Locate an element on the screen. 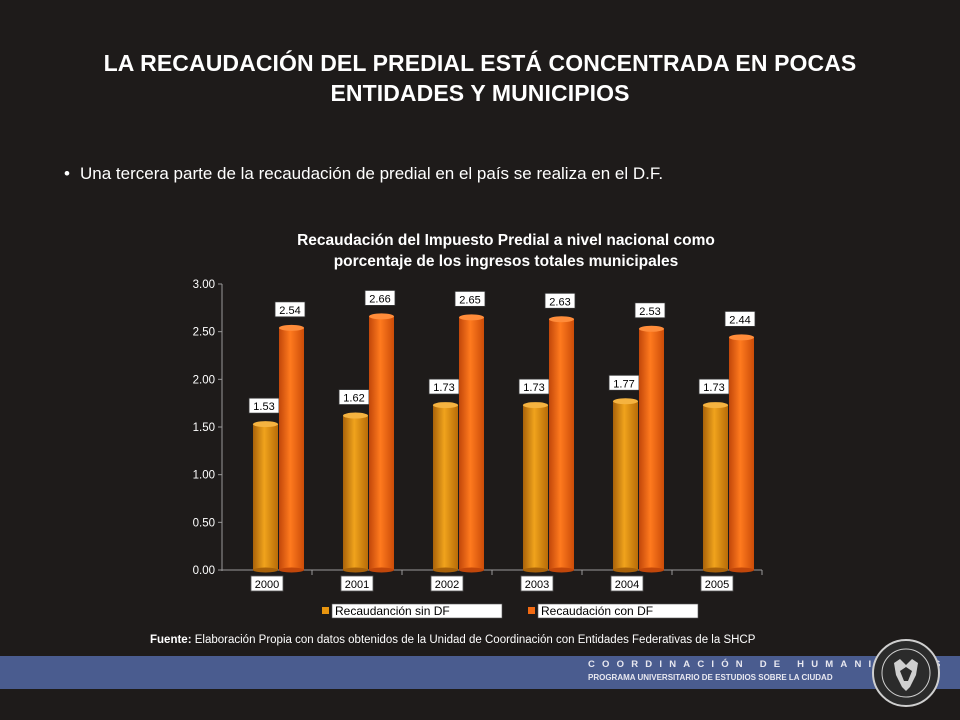 This screenshot has height=720, width=960. x-tick-label: 2000 is located at coordinates (267, 585).